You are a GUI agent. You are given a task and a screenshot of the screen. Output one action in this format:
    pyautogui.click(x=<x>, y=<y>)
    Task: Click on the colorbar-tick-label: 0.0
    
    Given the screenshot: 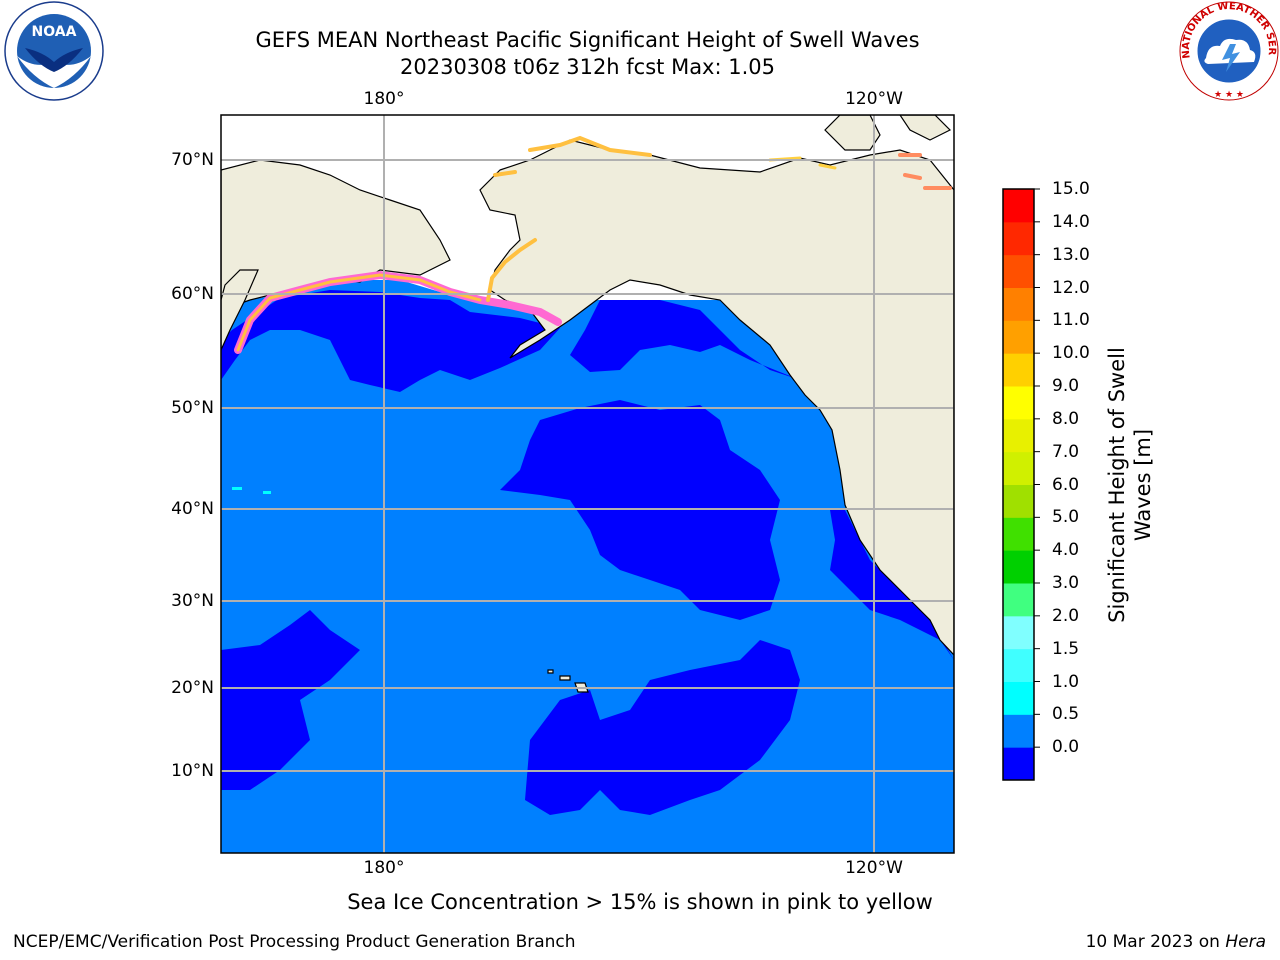 What is the action you would take?
    pyautogui.click(x=1066, y=747)
    